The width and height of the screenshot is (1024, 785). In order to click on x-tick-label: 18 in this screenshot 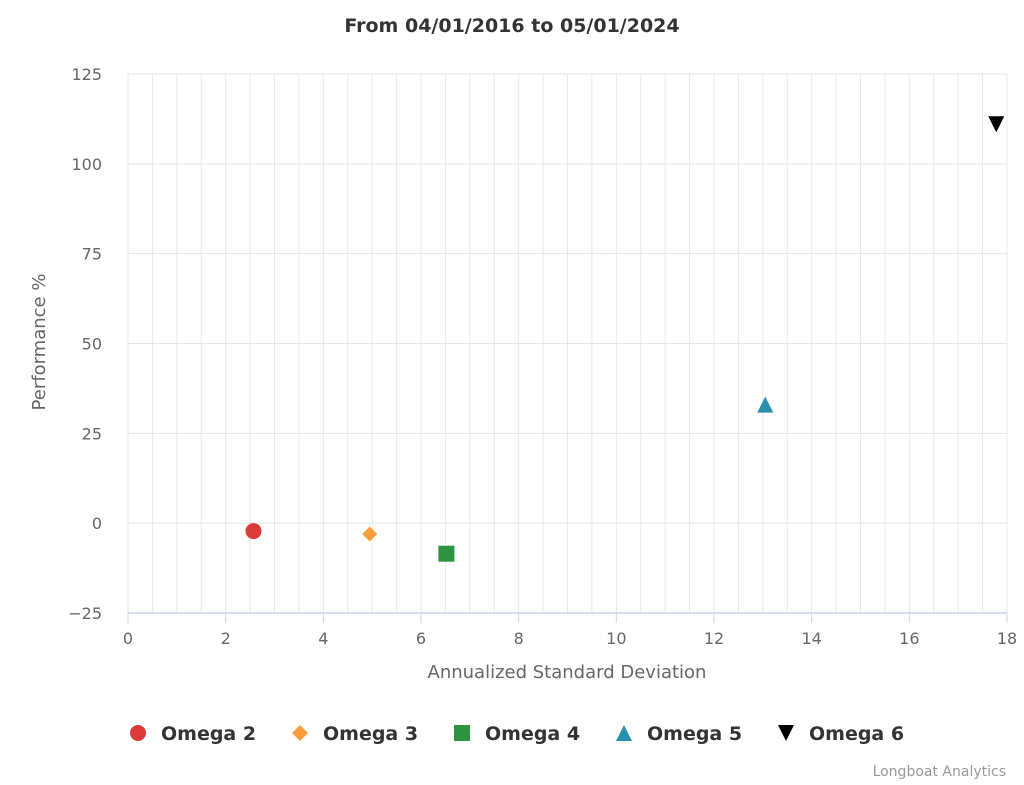, I will do `click(1007, 638)`.